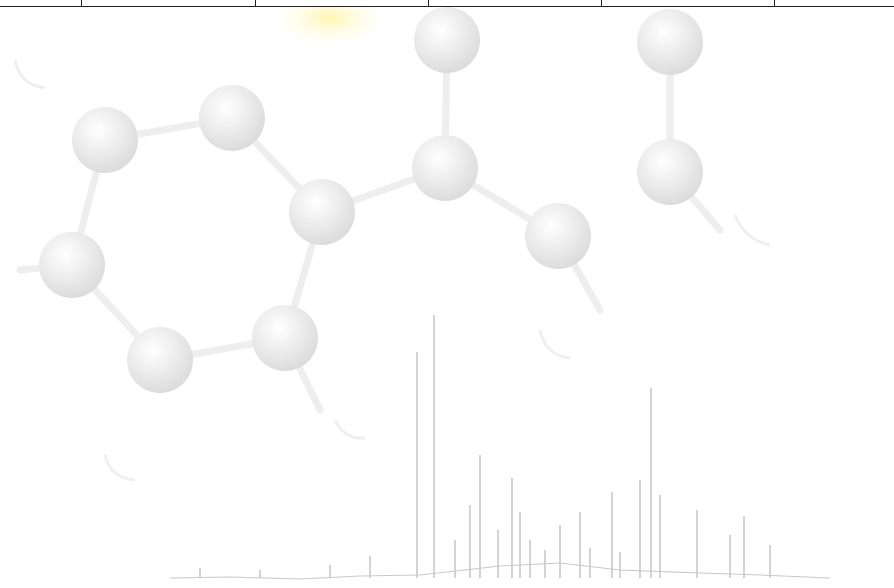 Image resolution: width=894 pixels, height=588 pixels. Describe the element at coordinates (330, 23) in the screenshot. I see `glow-highlight` at that location.